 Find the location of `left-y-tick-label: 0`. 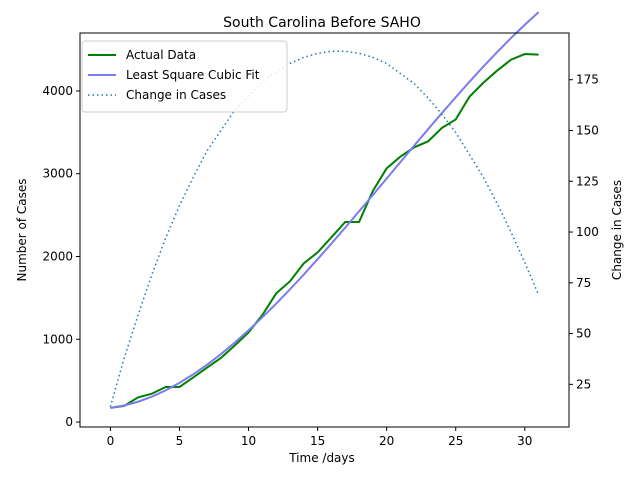

left-y-tick-label: 0 is located at coordinates (69, 422).